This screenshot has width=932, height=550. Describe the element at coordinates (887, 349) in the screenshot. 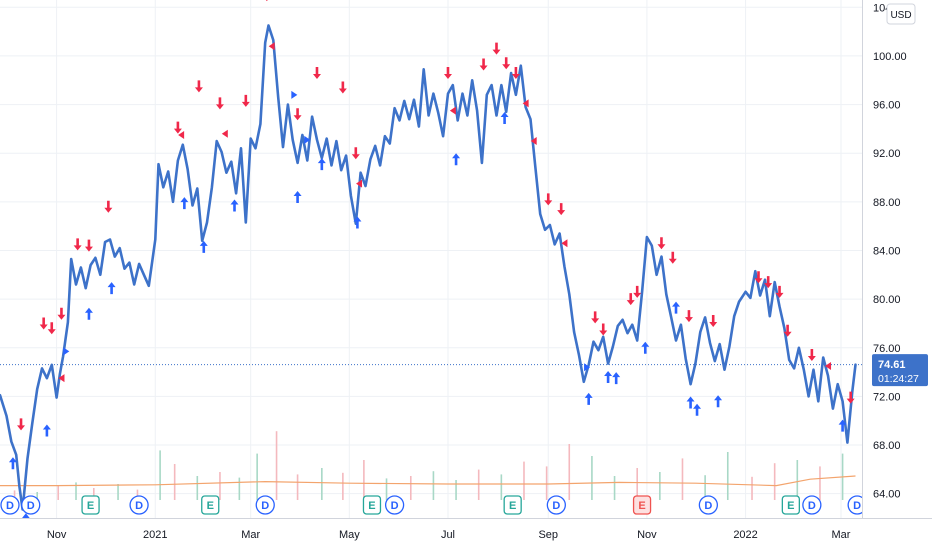

I see `price-tick-label: 76.00` at that location.